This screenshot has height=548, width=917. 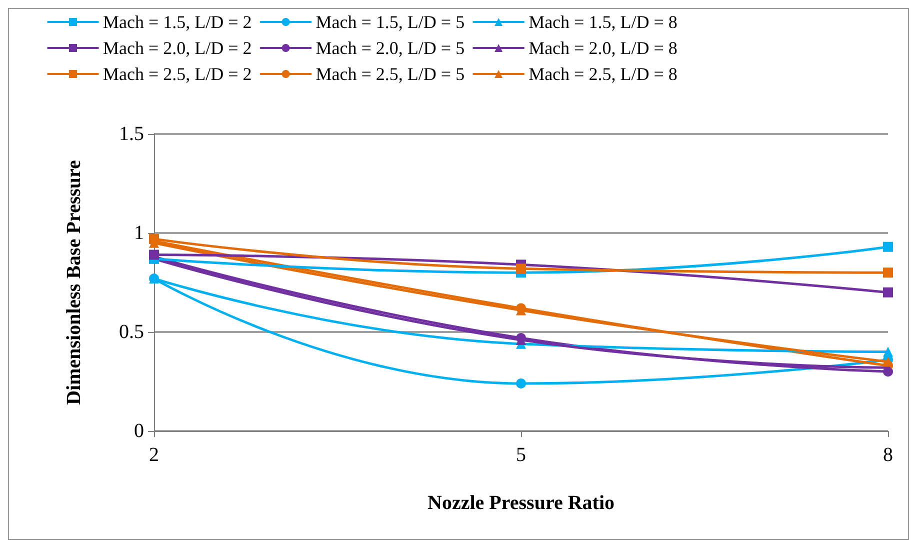 I want to click on y-tick-label: 0.5, so click(x=131, y=332).